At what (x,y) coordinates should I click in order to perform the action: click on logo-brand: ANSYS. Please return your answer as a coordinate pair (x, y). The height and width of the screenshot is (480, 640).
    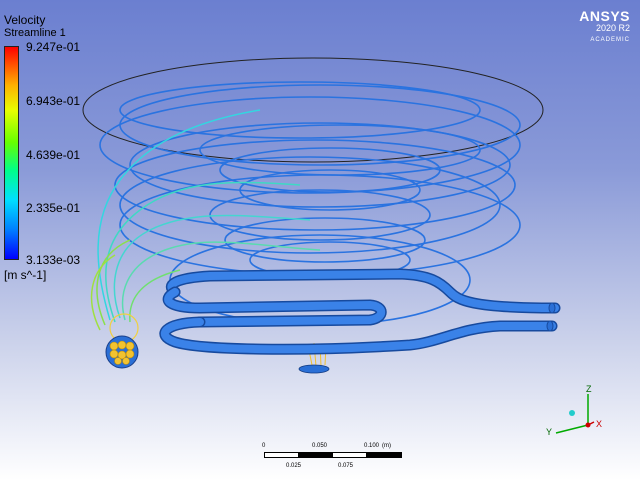
    Looking at the image, I should click on (604, 16).